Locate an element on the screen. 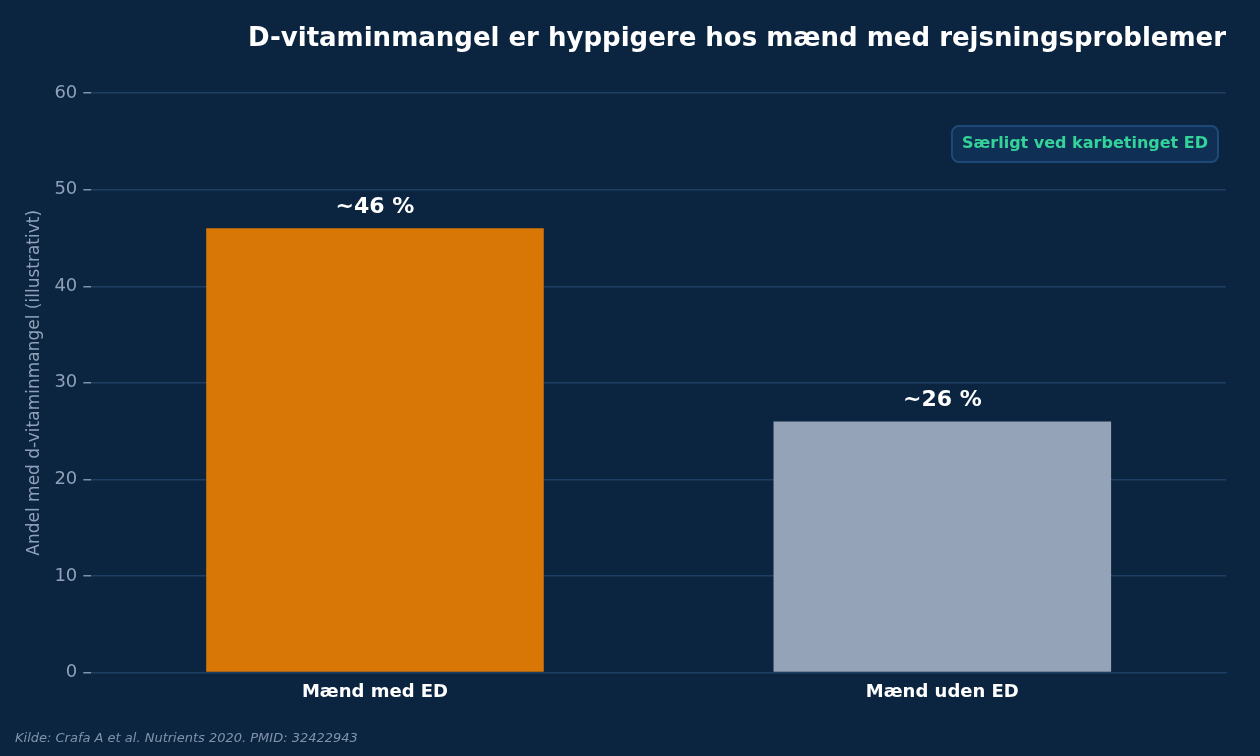  annotation: Særligt ved karbetinget ED is located at coordinates (1084, 143).